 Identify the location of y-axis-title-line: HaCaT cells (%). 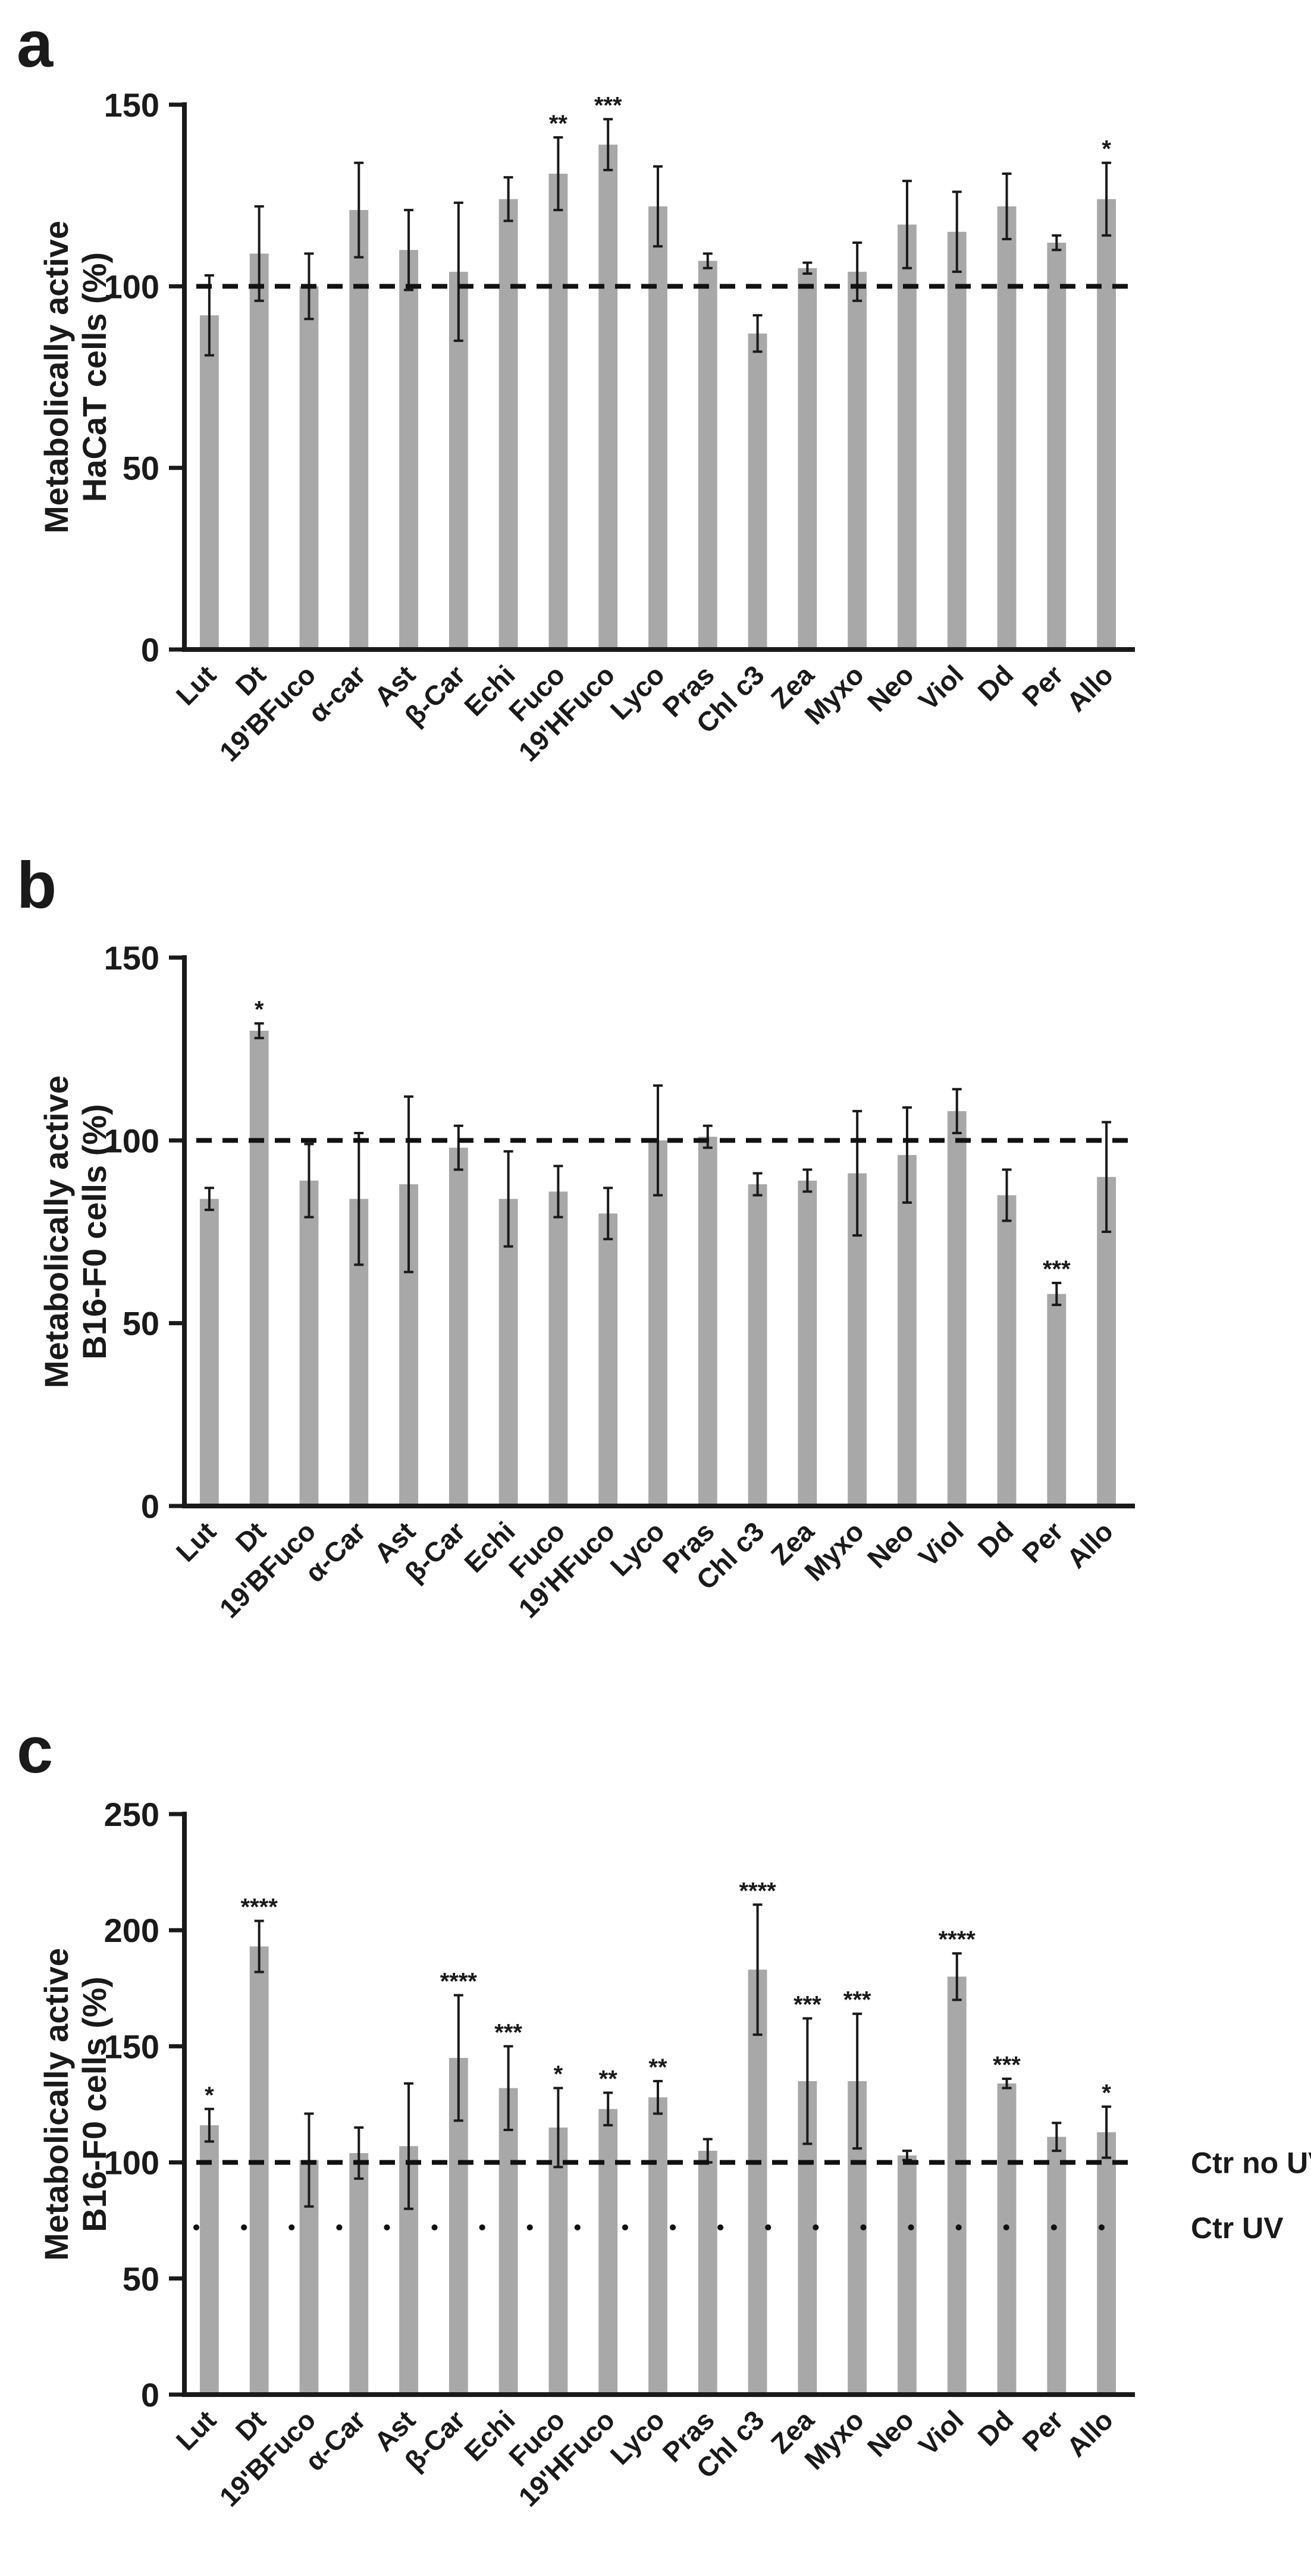
(94, 377).